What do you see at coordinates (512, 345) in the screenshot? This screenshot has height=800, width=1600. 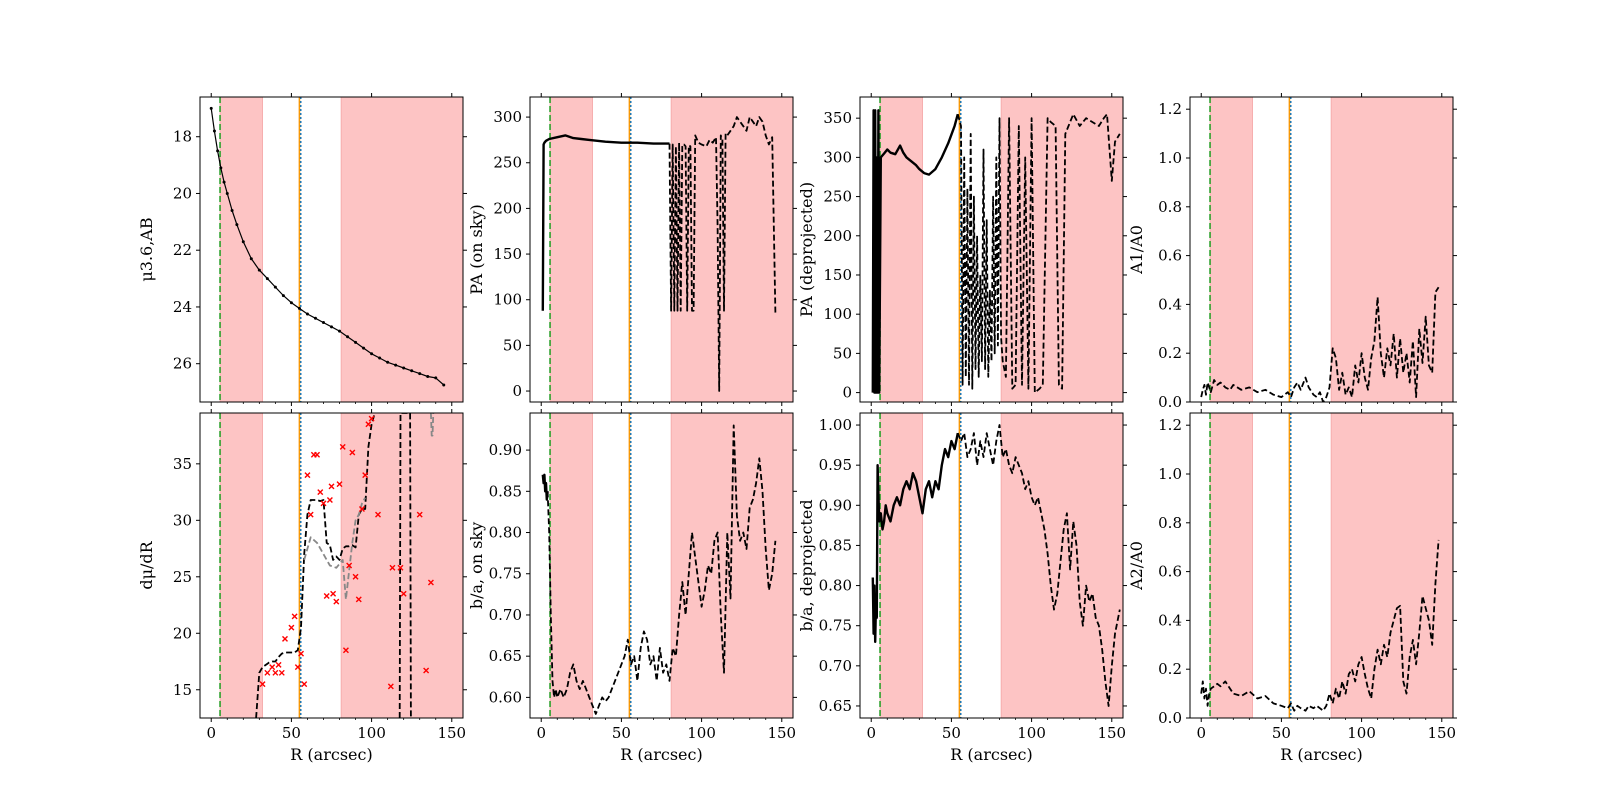 I see `y-tick-label: 50` at bounding box center [512, 345].